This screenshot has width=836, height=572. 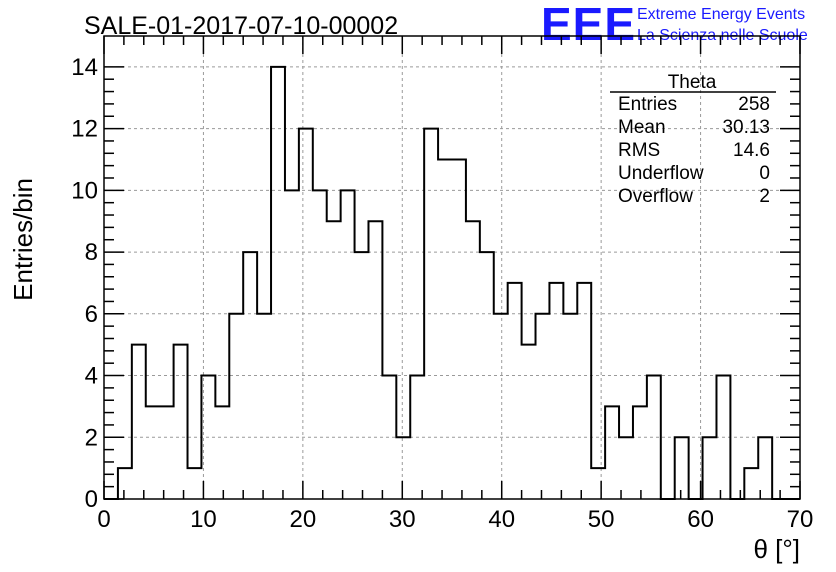 What do you see at coordinates (91, 376) in the screenshot?
I see `y-tick-label: 4` at bounding box center [91, 376].